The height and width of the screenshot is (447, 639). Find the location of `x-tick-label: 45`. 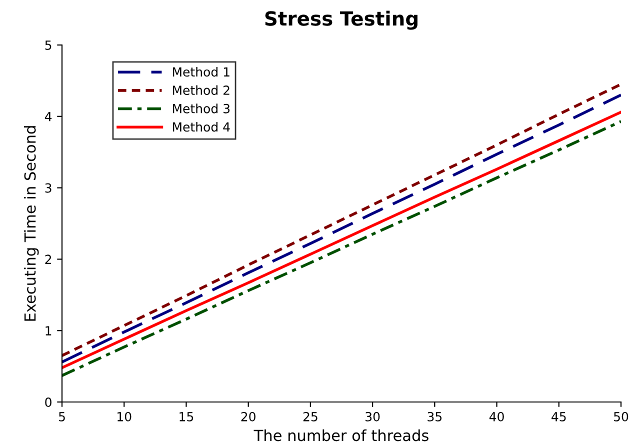

x-tick-label: 45 is located at coordinates (559, 417).